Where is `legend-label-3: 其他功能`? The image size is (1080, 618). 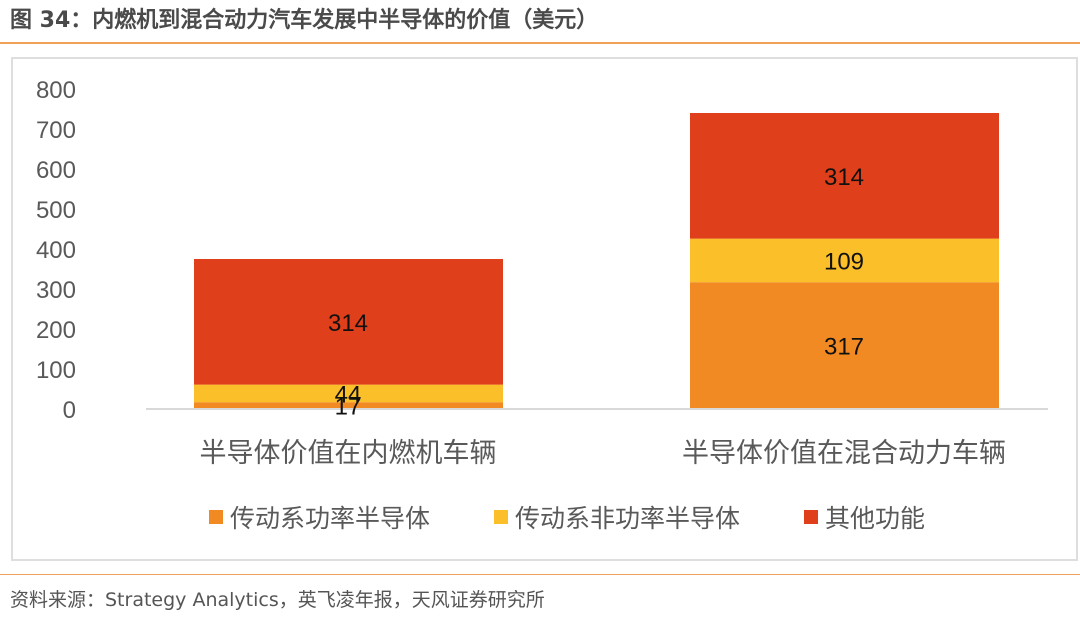
legend-label-3: 其他功能 is located at coordinates (875, 518).